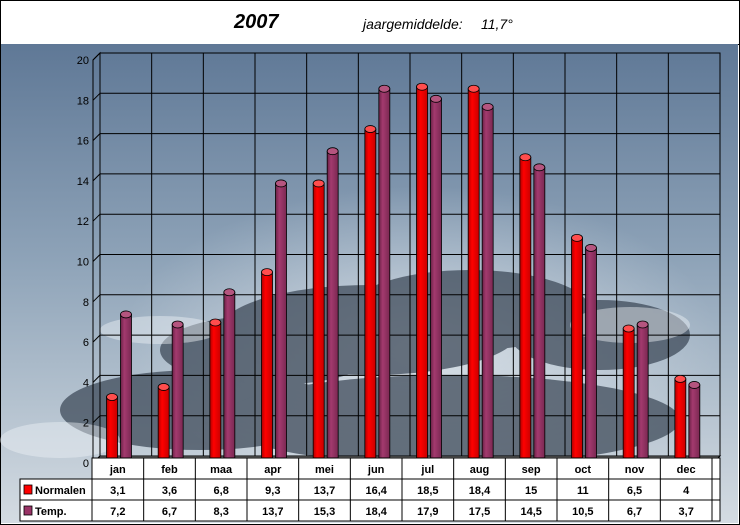 This screenshot has height=525, width=740. Describe the element at coordinates (497, 24) in the screenshot. I see `annual-average-value: 11,7°` at that location.